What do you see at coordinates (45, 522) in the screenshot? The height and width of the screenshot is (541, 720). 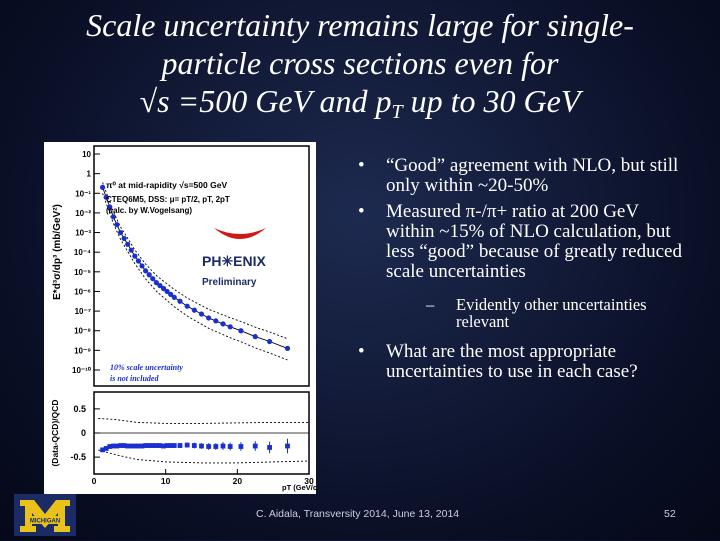 I see `logo-text: MICHIGAN` at bounding box center [45, 522].